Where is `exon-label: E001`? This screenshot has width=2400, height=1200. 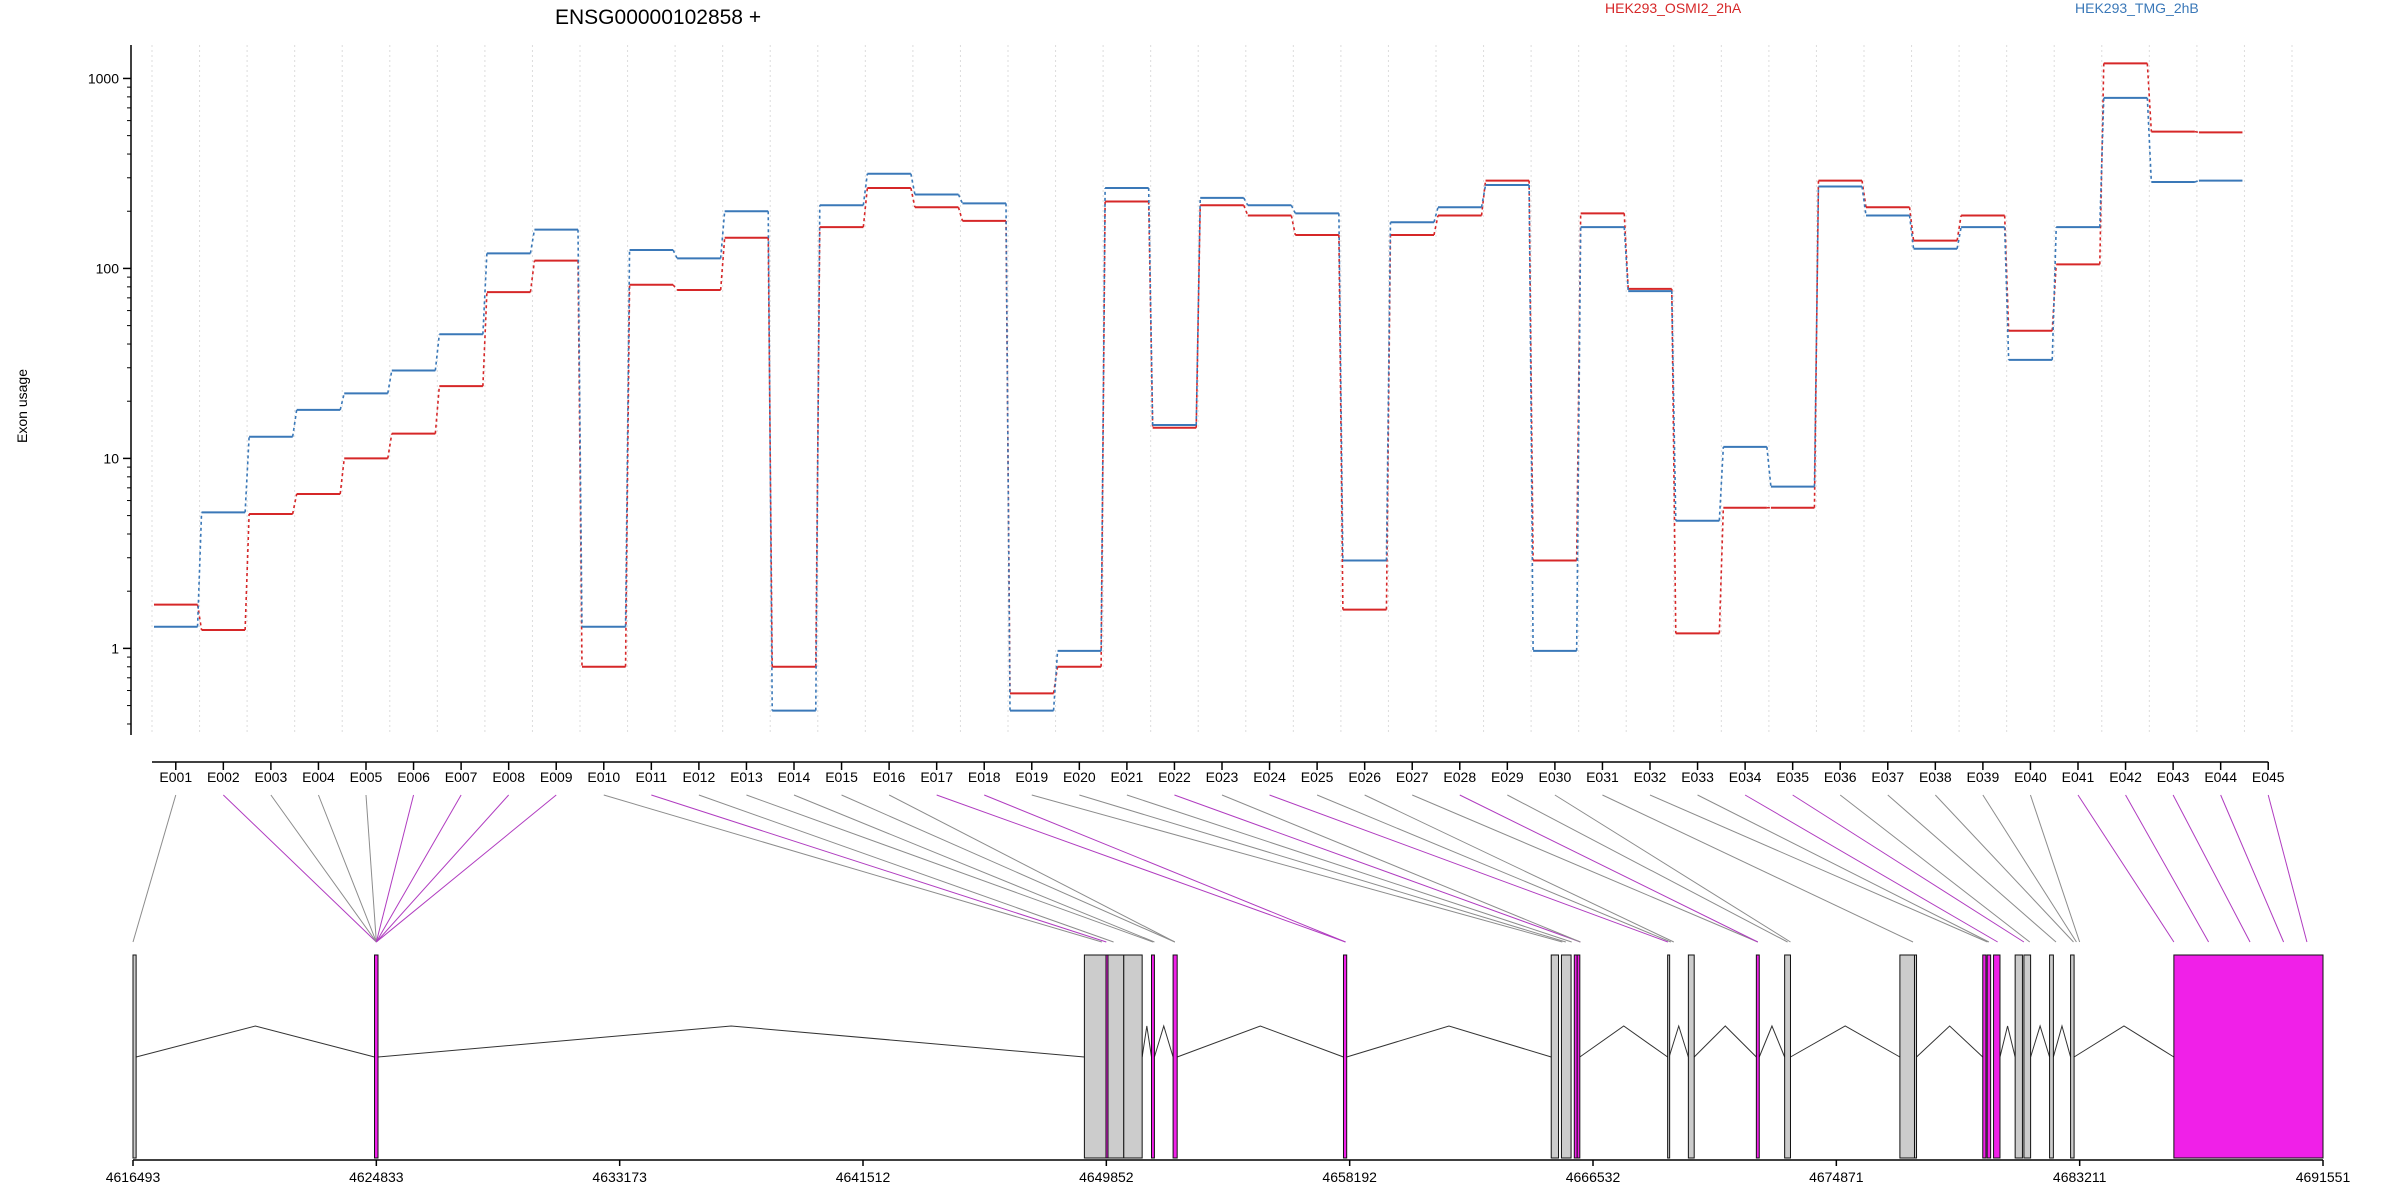 exon-label: E001 is located at coordinates (175, 777).